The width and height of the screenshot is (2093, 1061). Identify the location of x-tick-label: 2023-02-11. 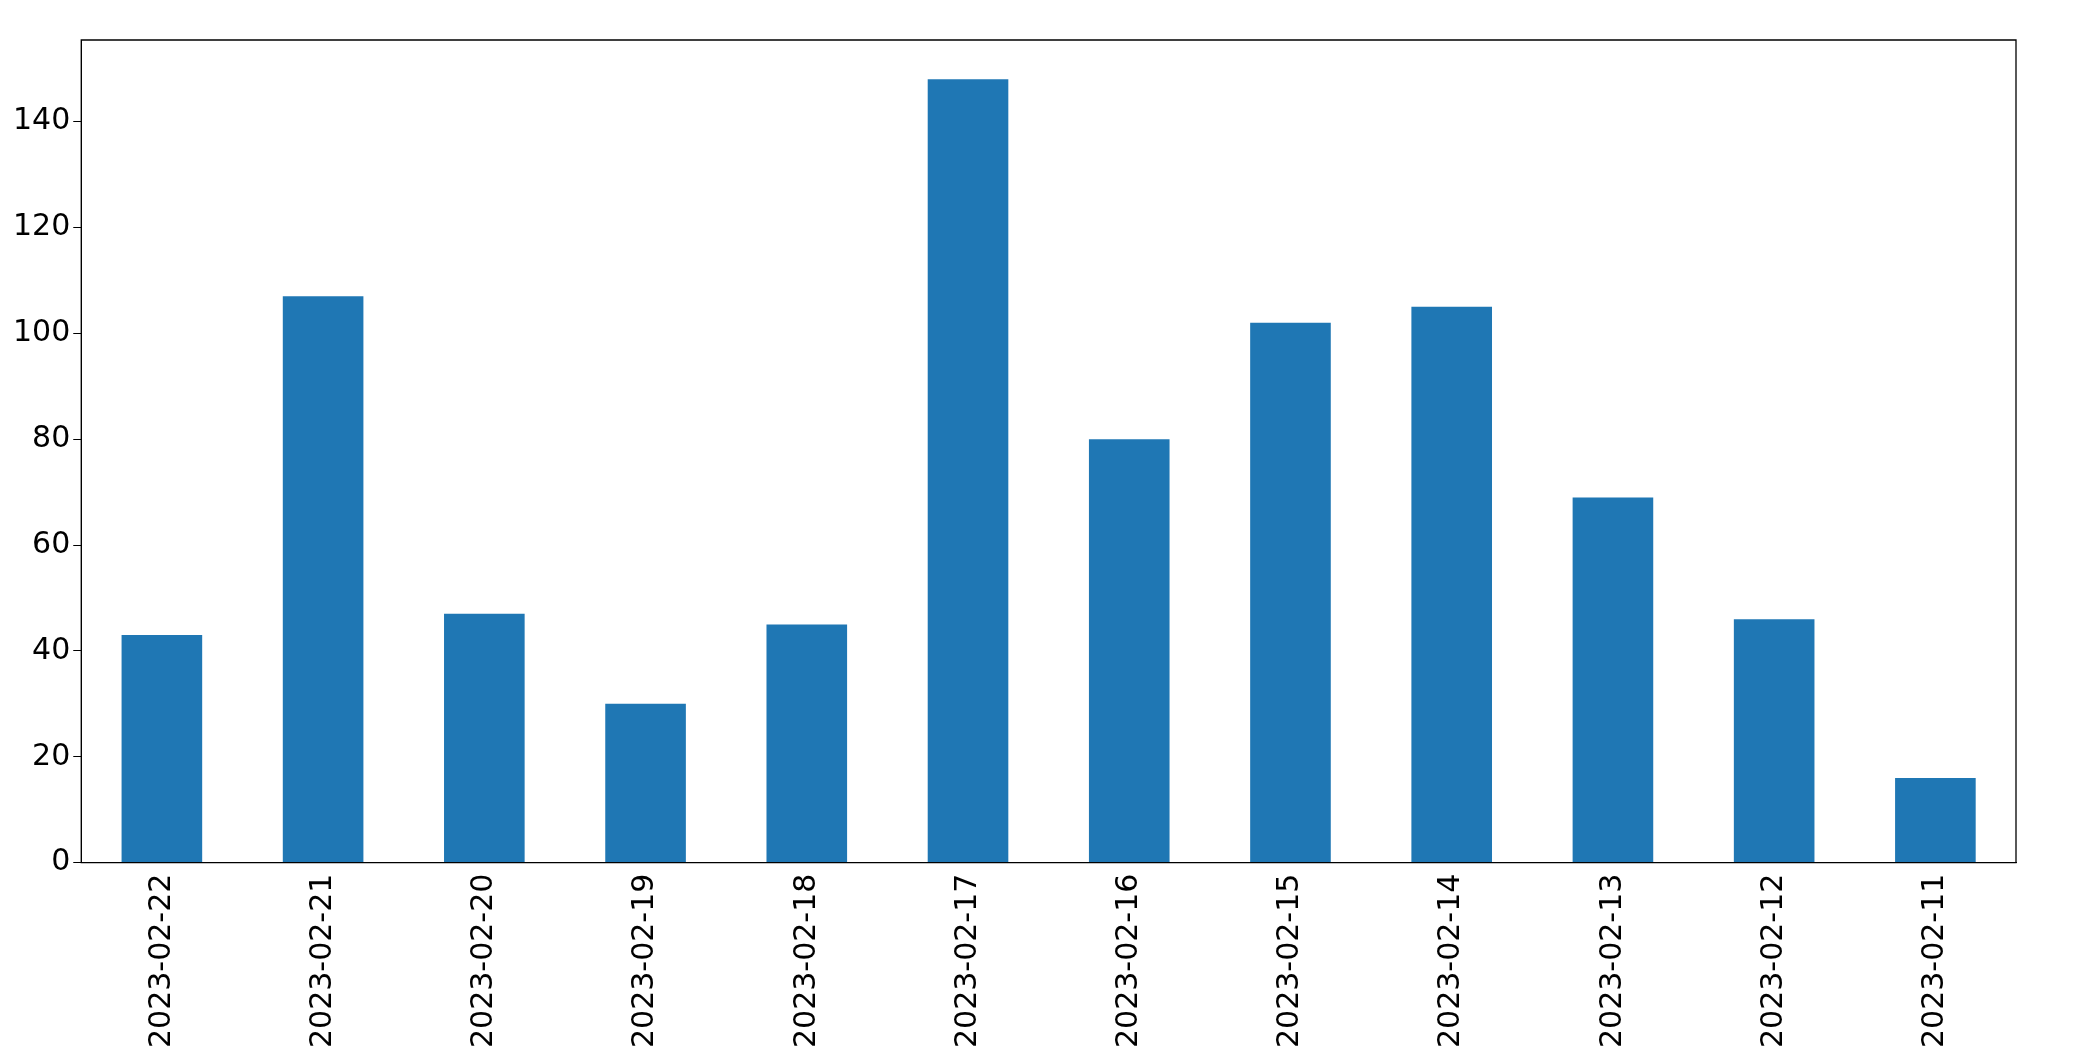
(1933, 961).